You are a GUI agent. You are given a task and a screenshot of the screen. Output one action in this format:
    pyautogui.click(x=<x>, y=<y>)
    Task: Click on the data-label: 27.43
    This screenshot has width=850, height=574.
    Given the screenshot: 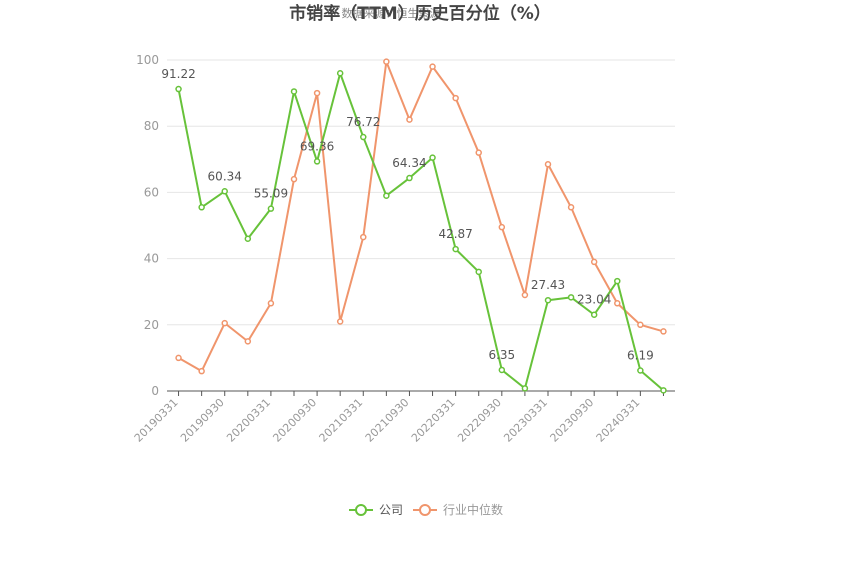 What is the action you would take?
    pyautogui.click(x=548, y=285)
    